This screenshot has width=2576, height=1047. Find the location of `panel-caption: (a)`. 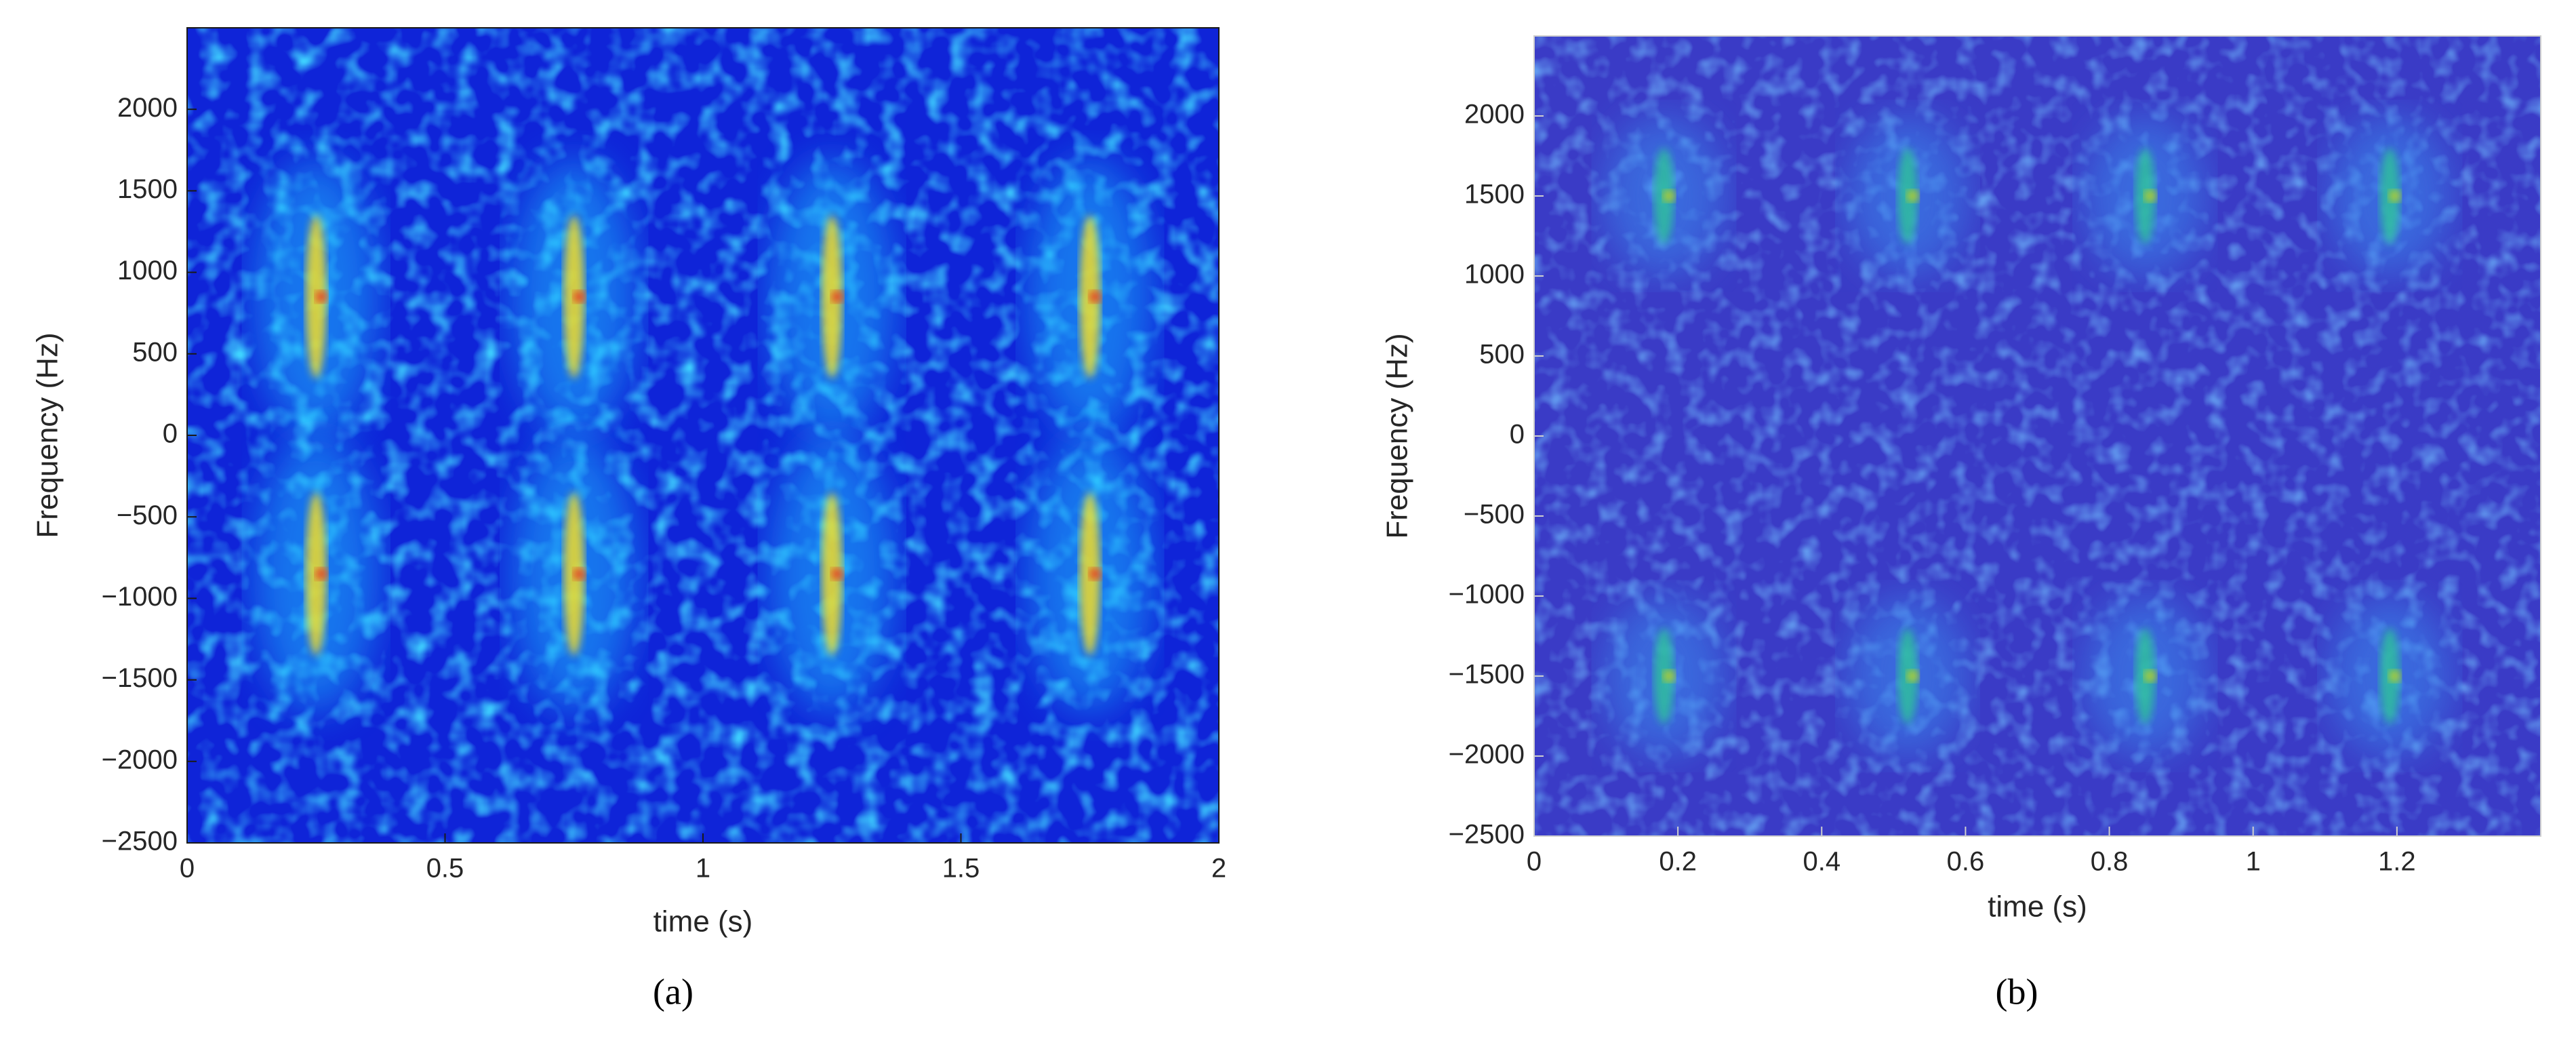

panel-caption: (a) is located at coordinates (673, 991).